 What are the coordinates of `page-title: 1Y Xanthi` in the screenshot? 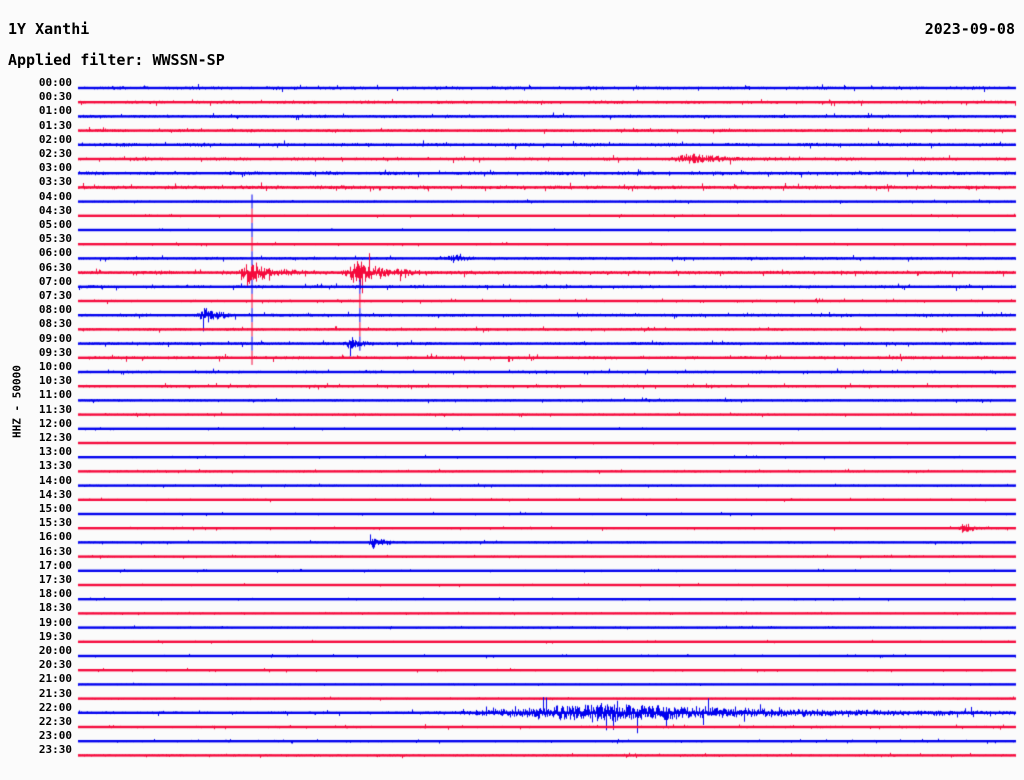 It's located at (49, 29).